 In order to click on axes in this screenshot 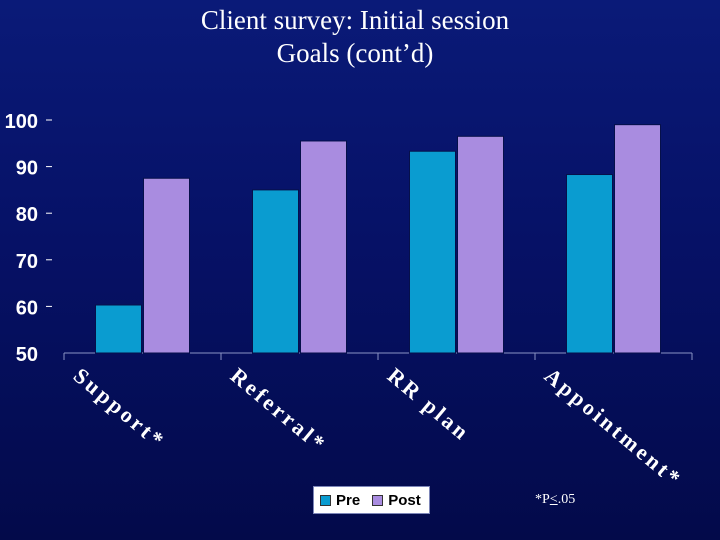, I will do `click(378, 356)`.